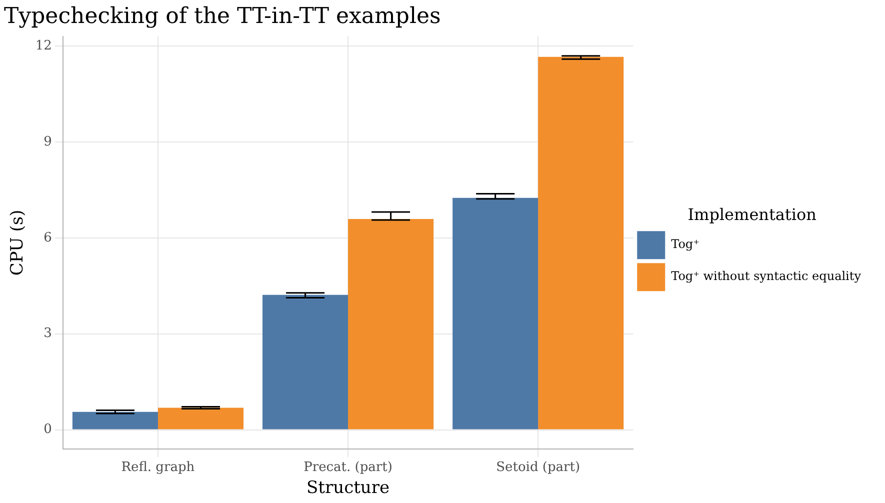  What do you see at coordinates (348, 488) in the screenshot?
I see `x-axis-title: Structure` at bounding box center [348, 488].